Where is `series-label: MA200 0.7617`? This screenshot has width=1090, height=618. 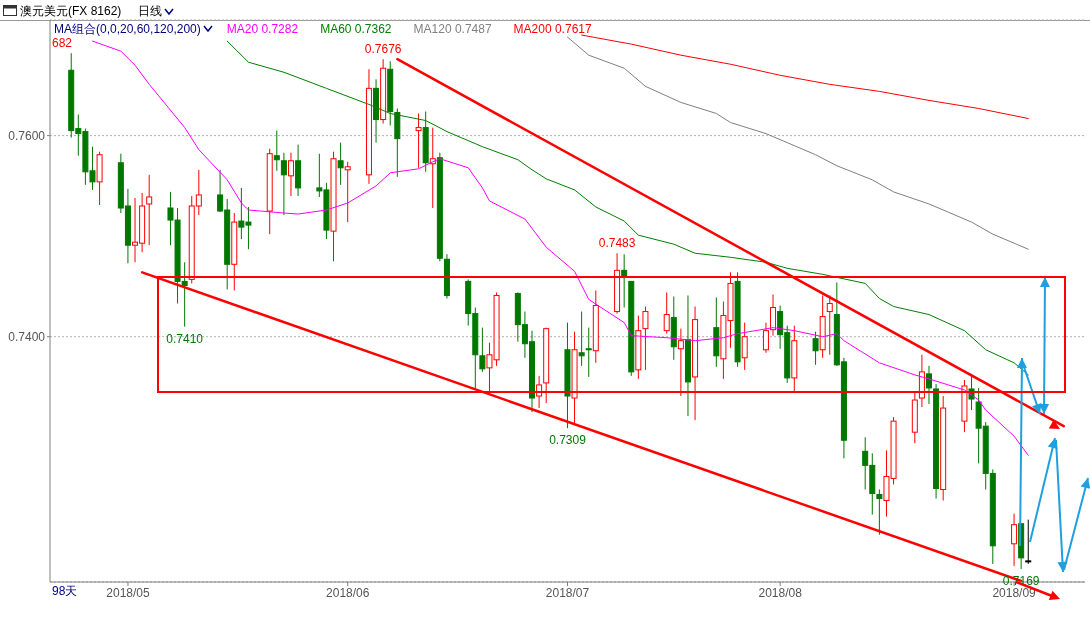
series-label: MA200 0.7617 is located at coordinates (552, 29).